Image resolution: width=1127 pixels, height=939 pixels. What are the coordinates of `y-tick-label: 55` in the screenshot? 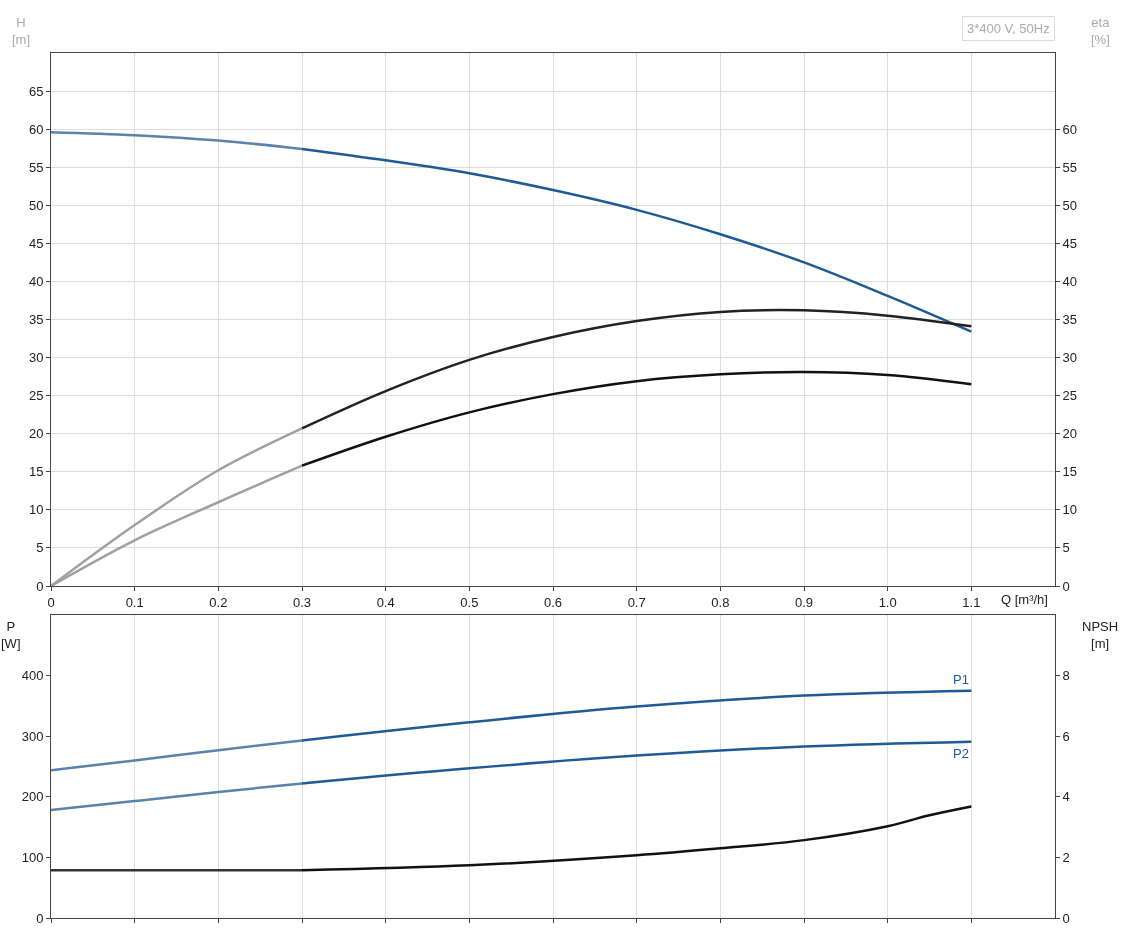 It's located at (36, 167).